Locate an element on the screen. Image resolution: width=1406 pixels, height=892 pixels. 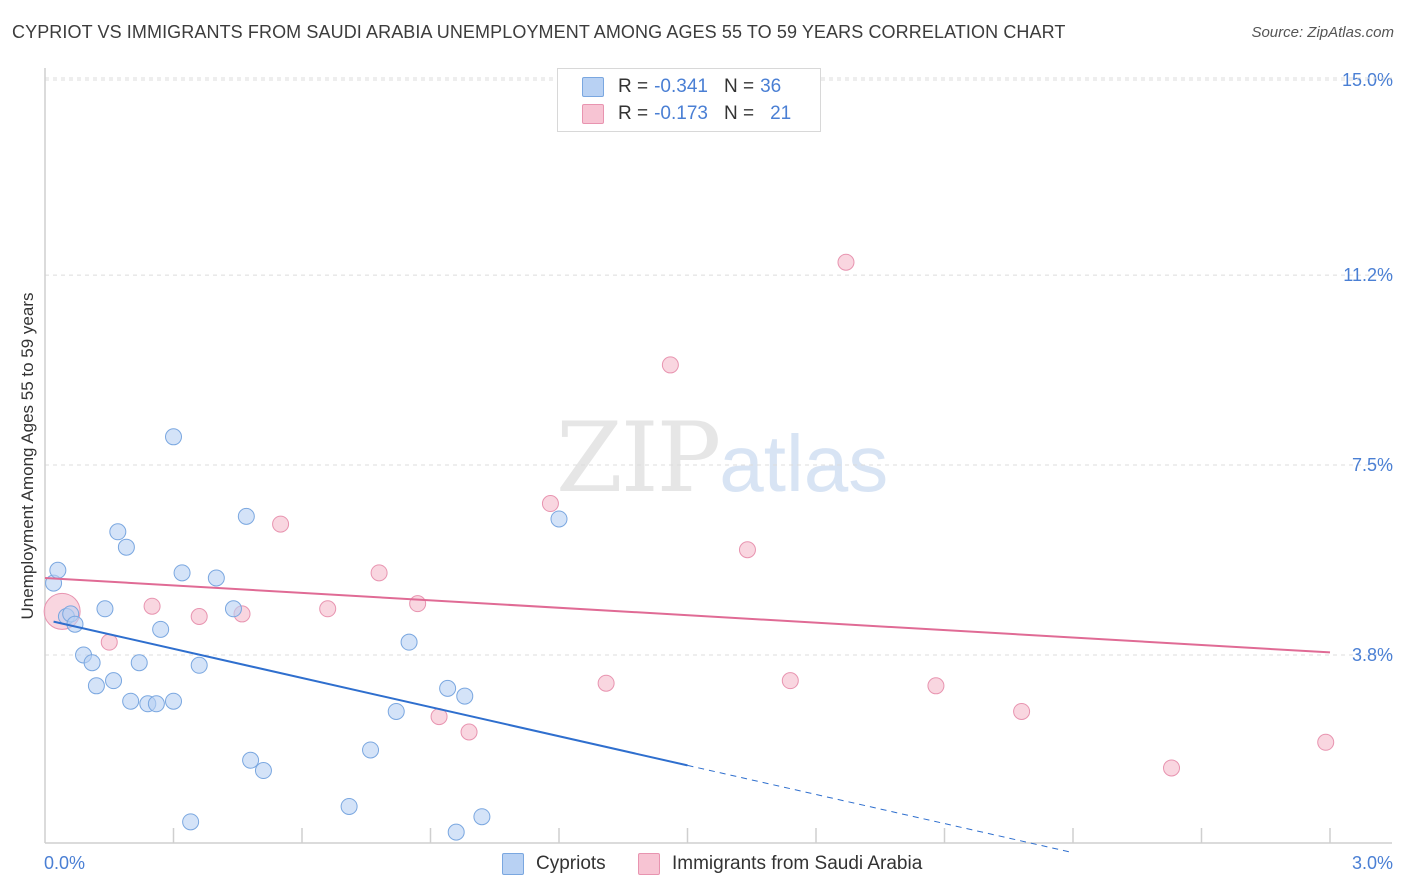
legend-n-value: 36 is located at coordinates (771, 86).